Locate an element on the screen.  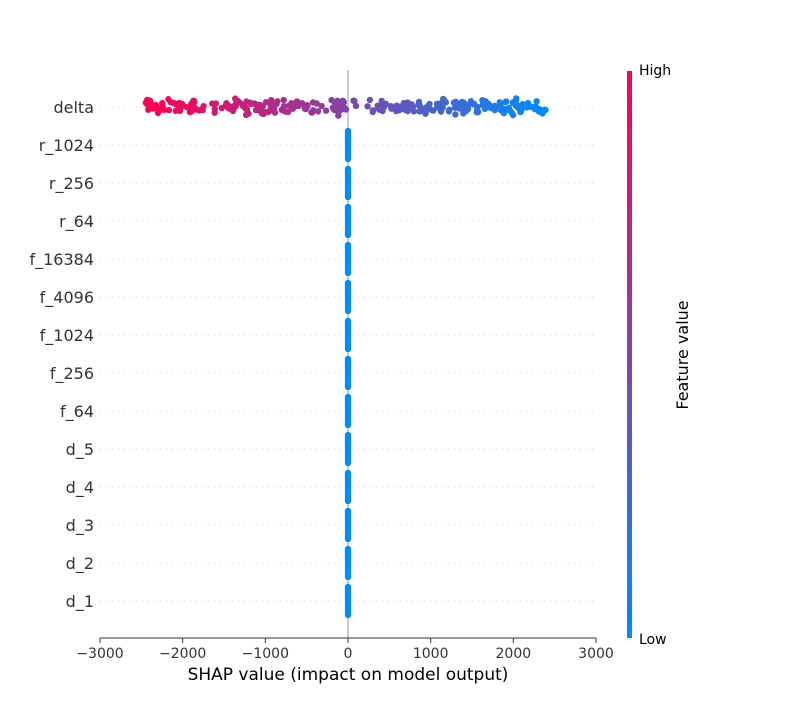
feature-label: d_4 is located at coordinates (80, 488).